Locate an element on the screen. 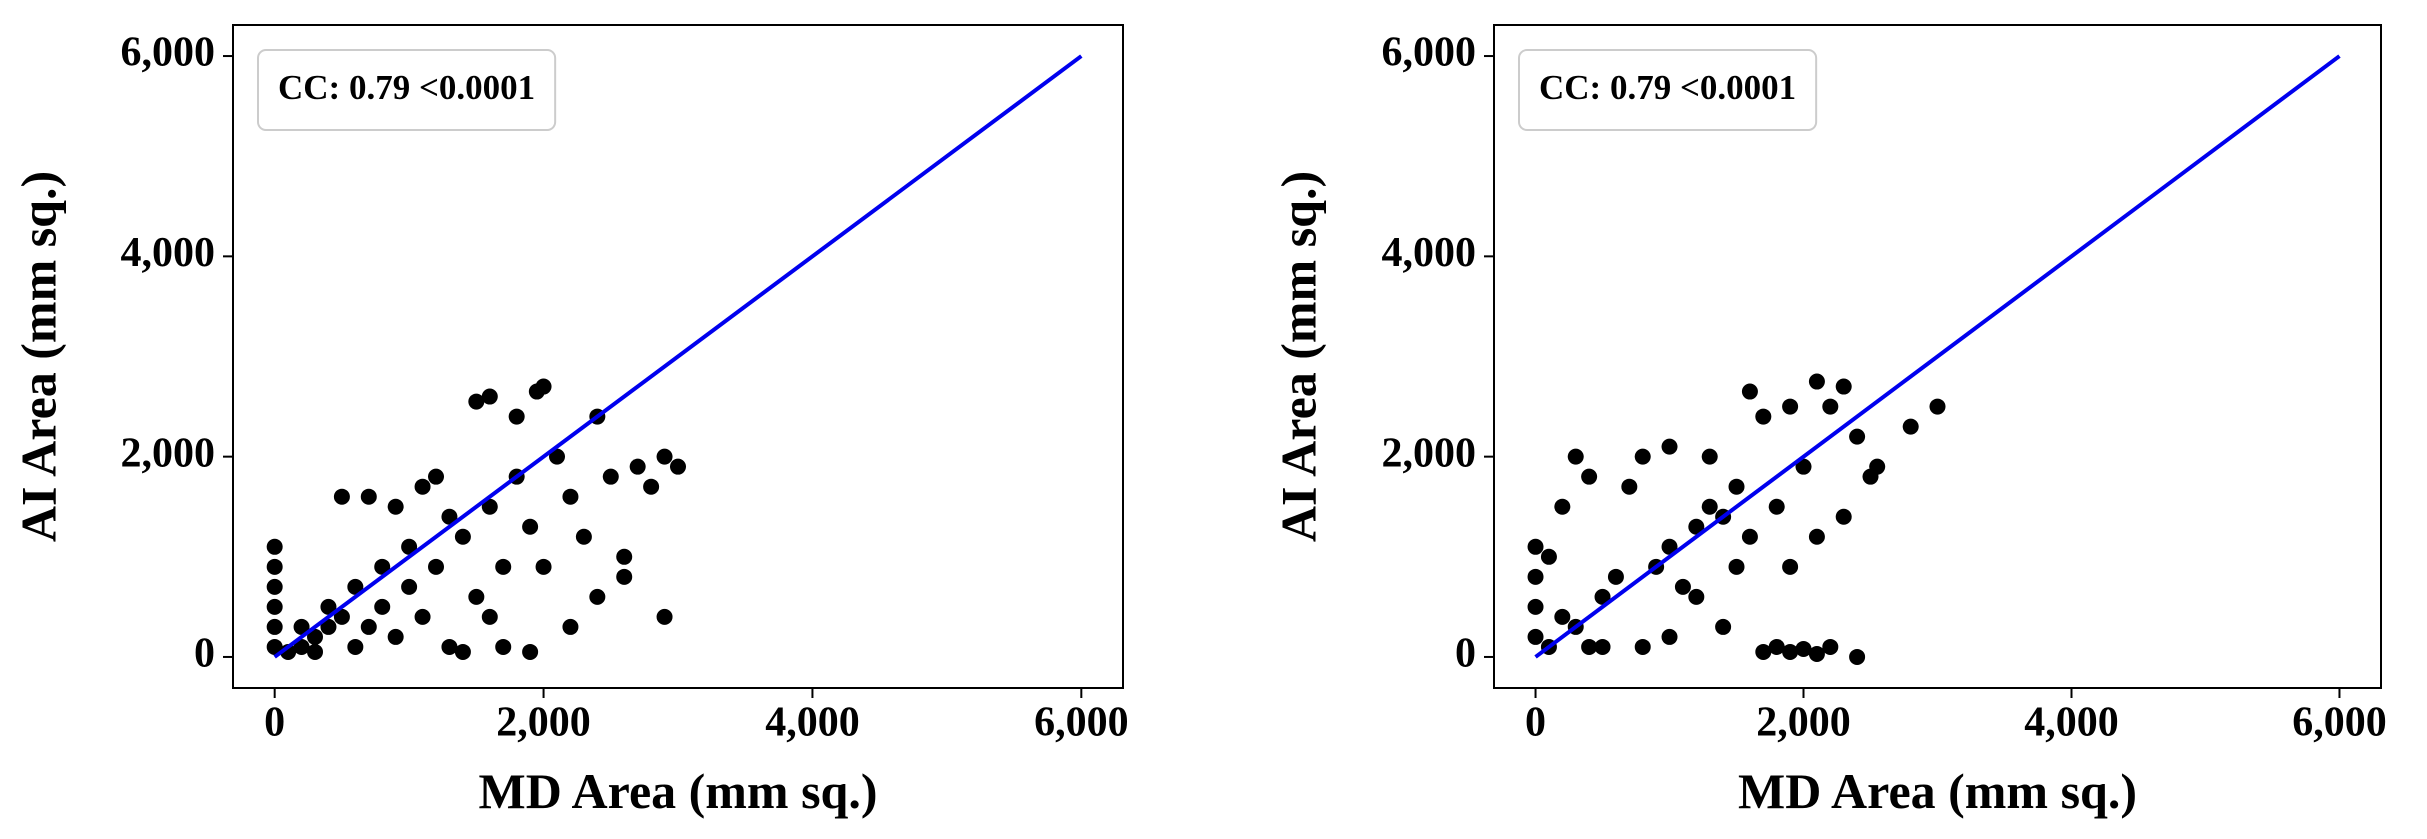  x-axis-label: MD Area (mm sq.) is located at coordinates (1937, 791).